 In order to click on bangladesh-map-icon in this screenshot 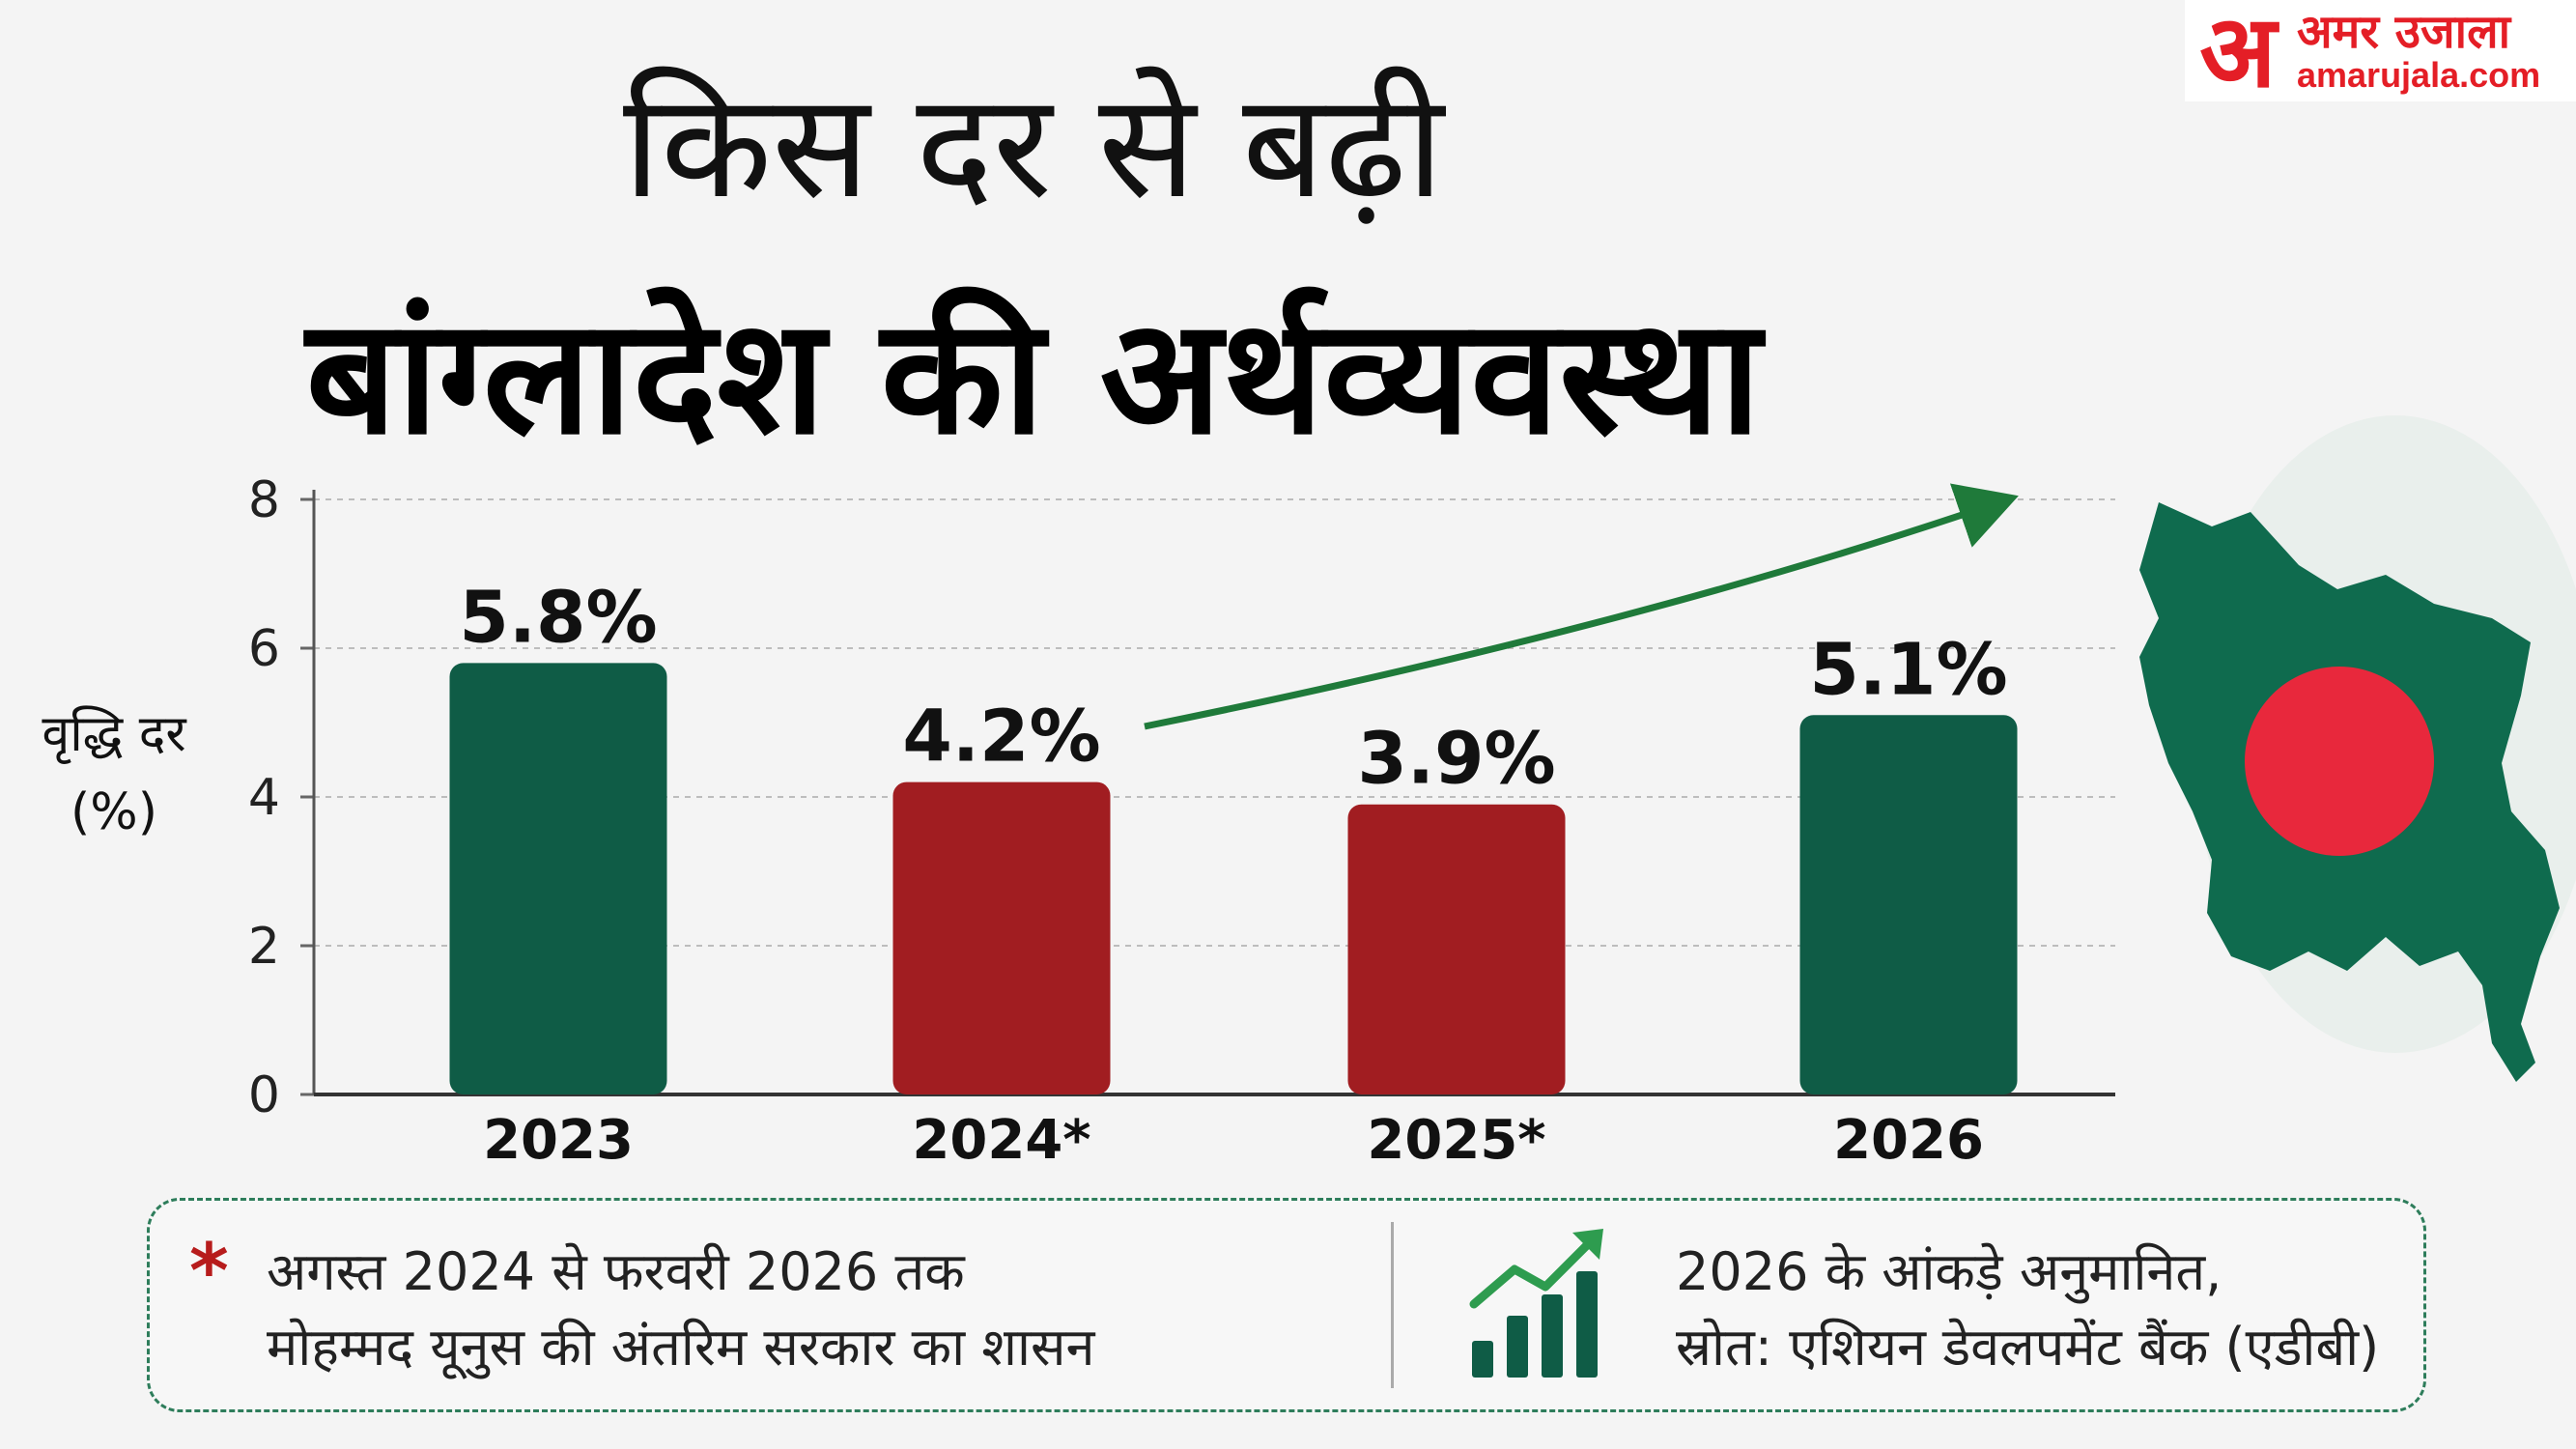, I will do `click(2357, 748)`.